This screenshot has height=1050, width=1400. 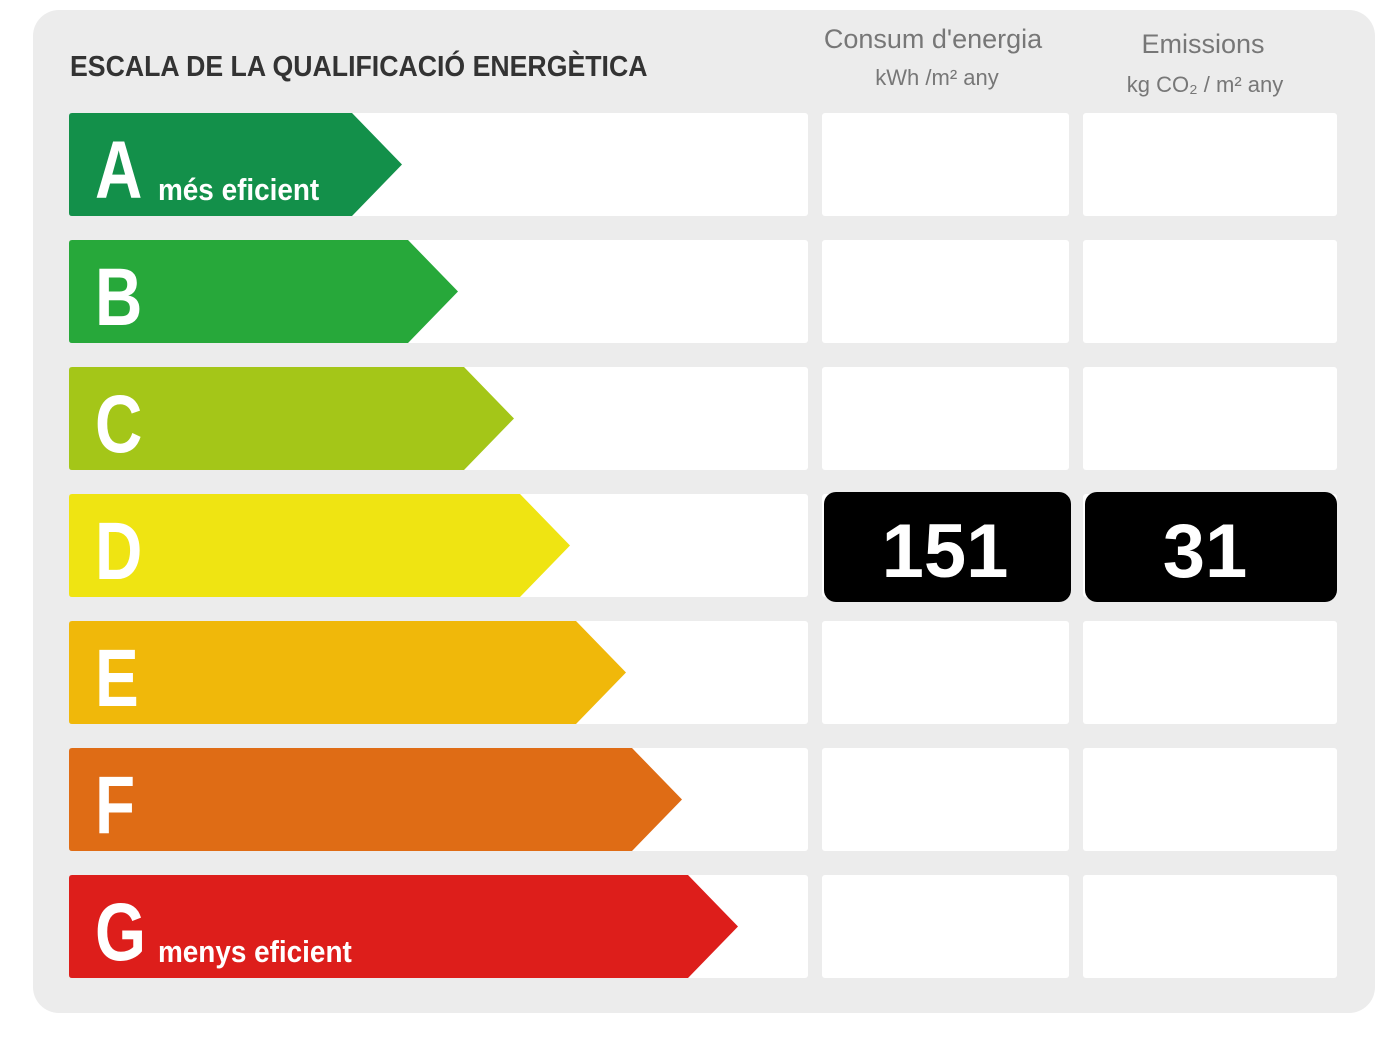 What do you see at coordinates (1205, 551) in the screenshot?
I see `emissions-value: 31` at bounding box center [1205, 551].